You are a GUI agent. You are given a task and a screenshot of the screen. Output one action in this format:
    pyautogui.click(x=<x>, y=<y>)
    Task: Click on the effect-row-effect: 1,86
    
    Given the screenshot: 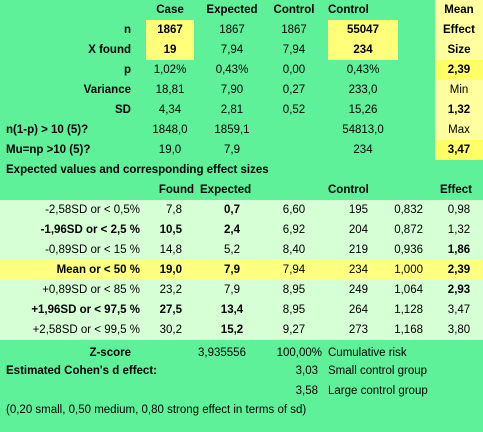 What is the action you would take?
    pyautogui.click(x=459, y=250)
    